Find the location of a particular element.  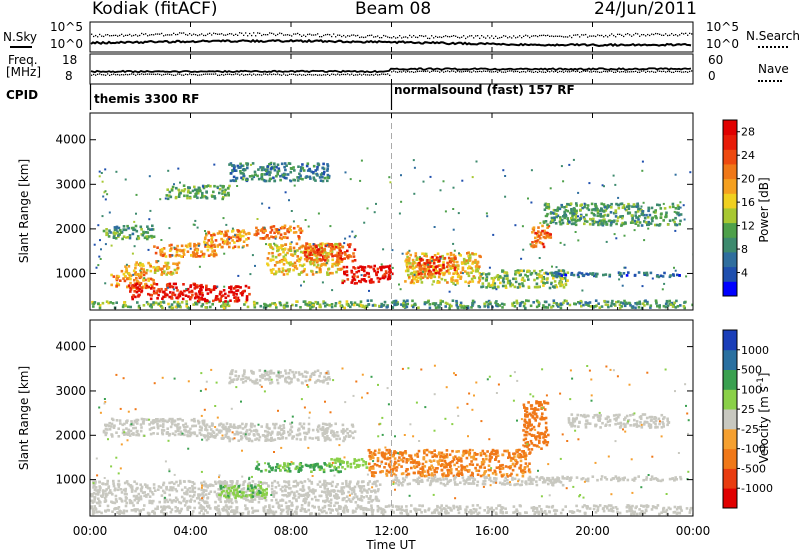

freq-left-tick-bottom: 8 is located at coordinates (69, 76).